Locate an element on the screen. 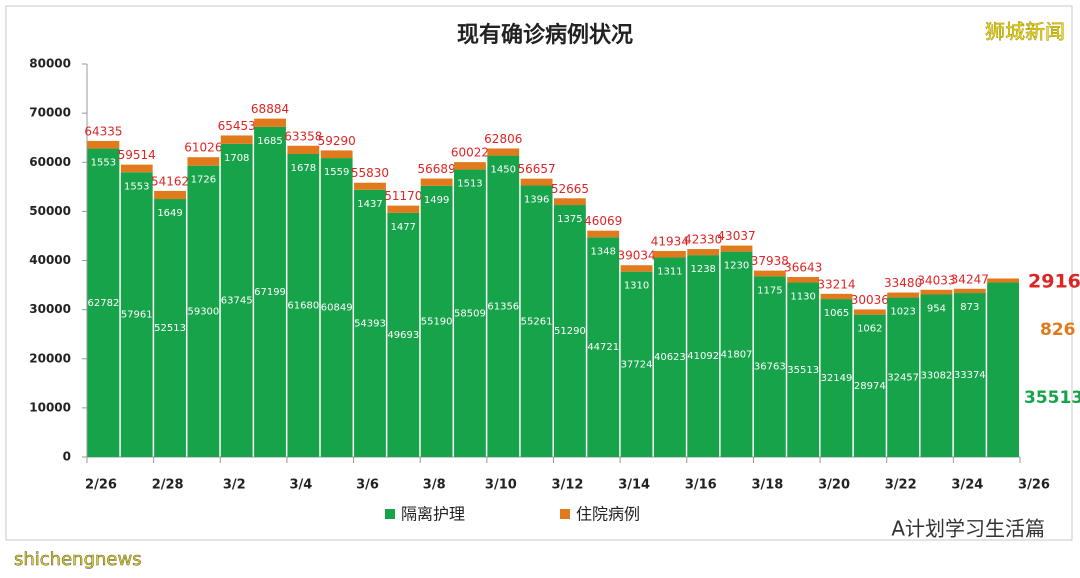 The width and height of the screenshot is (1080, 578). x-tick-label: 3/22 is located at coordinates (901, 485).